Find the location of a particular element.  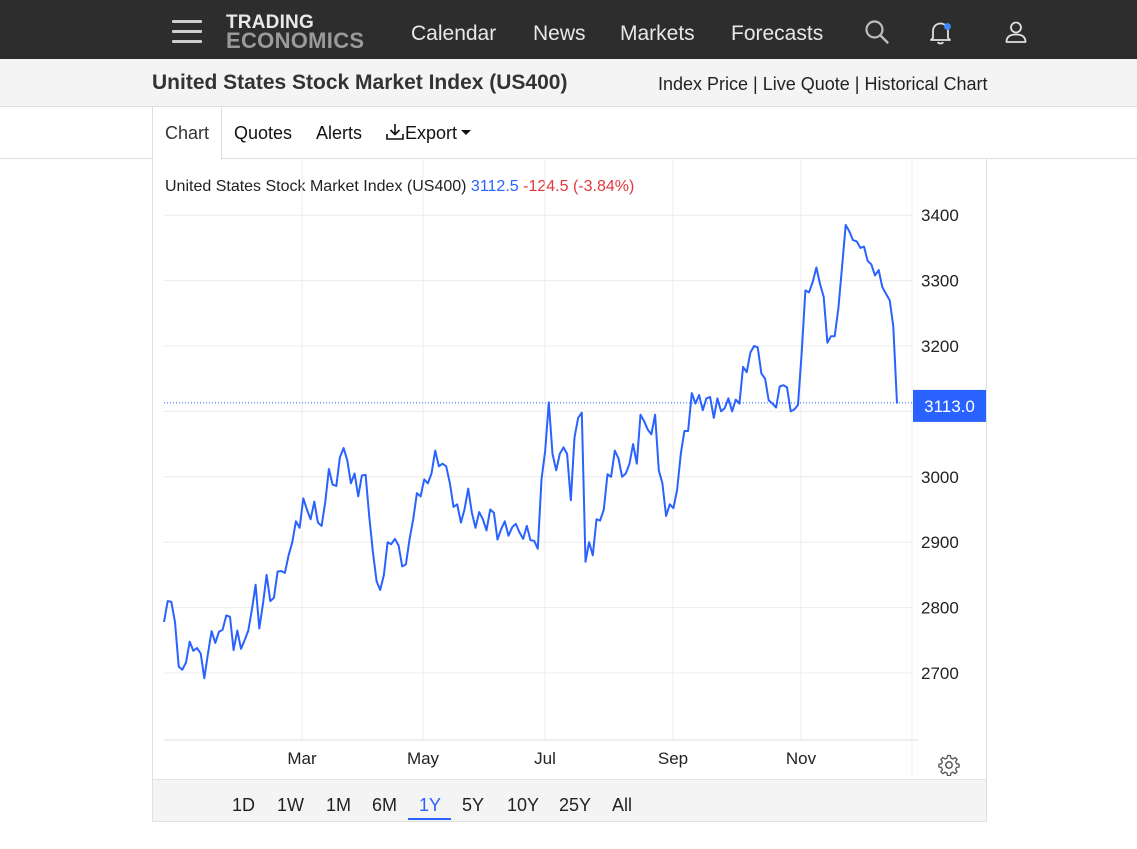

range-selector is located at coordinates (569, 800).